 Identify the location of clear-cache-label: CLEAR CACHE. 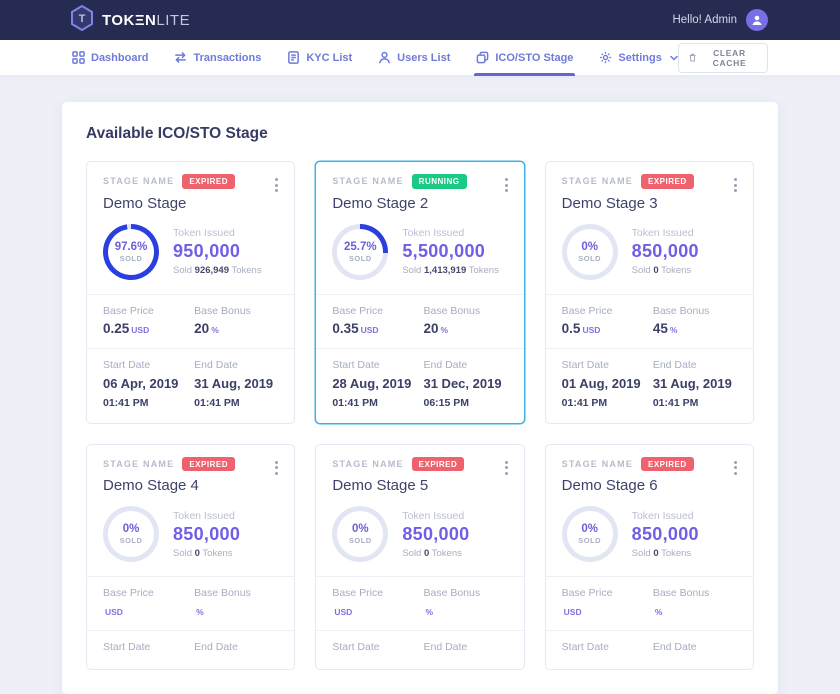
(729, 57).